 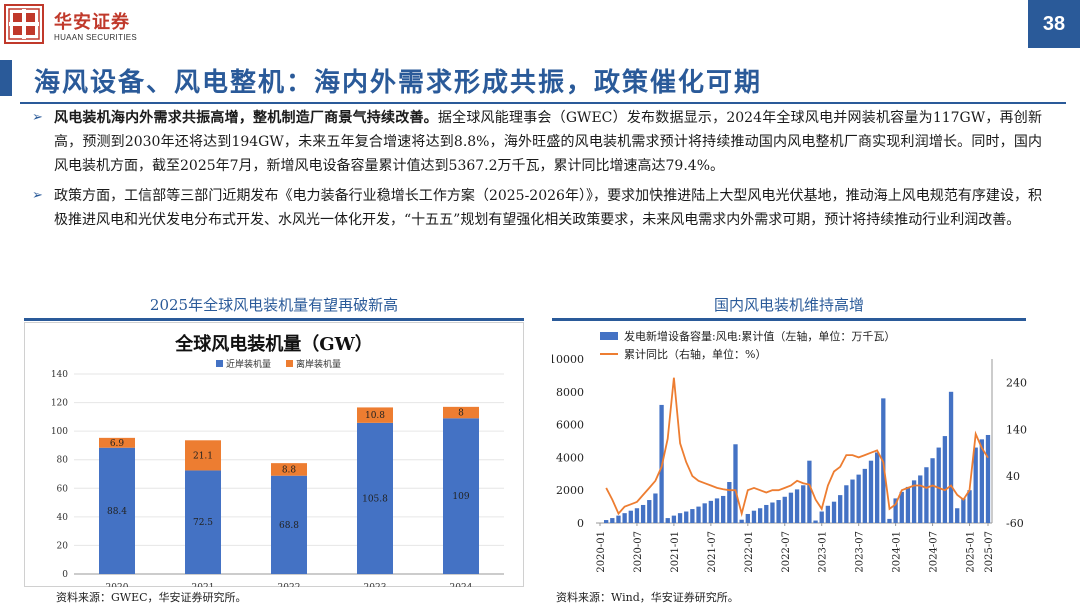 What do you see at coordinates (823, 552) in the screenshot?
I see `x-tick-label: 2023-01` at bounding box center [823, 552].